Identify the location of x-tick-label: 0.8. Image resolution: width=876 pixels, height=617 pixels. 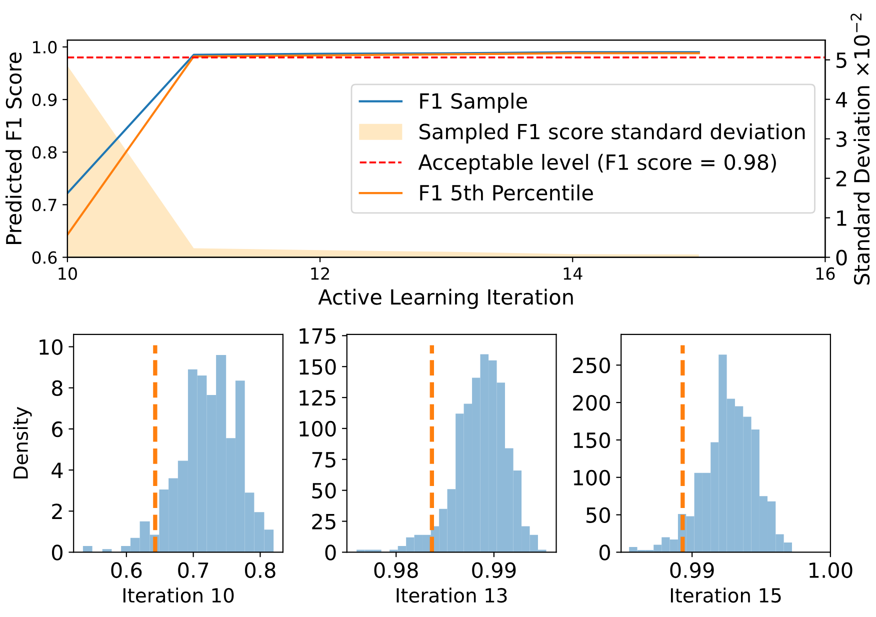
(260, 570).